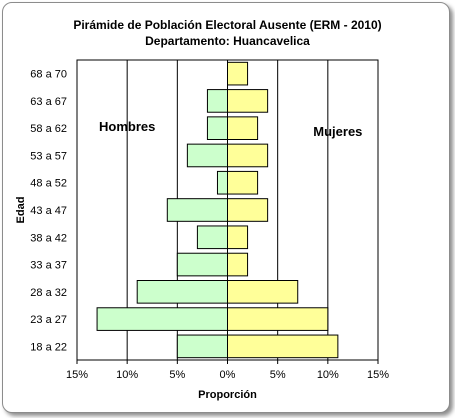 Image resolution: width=455 pixels, height=418 pixels. What do you see at coordinates (48, 320) in the screenshot?
I see `y-tick-label: 23 a 27` at bounding box center [48, 320].